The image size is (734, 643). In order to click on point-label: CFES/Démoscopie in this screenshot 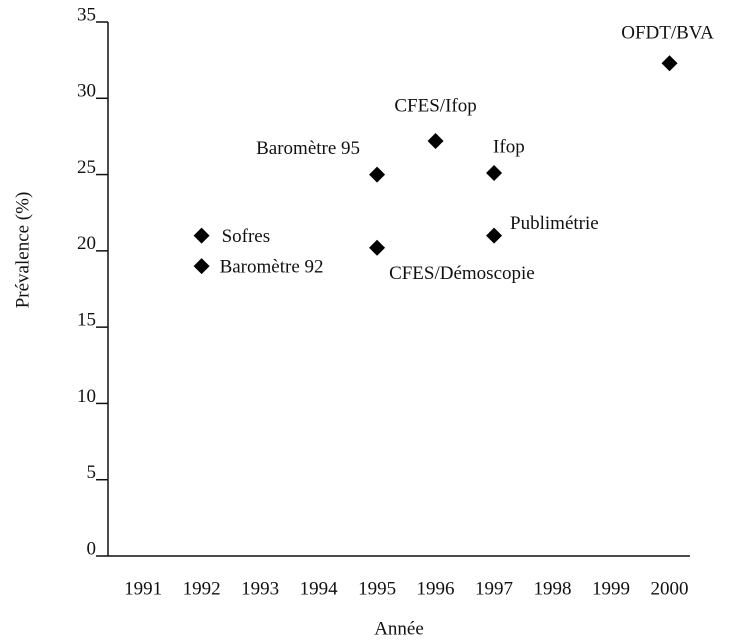, I will do `click(462, 273)`.